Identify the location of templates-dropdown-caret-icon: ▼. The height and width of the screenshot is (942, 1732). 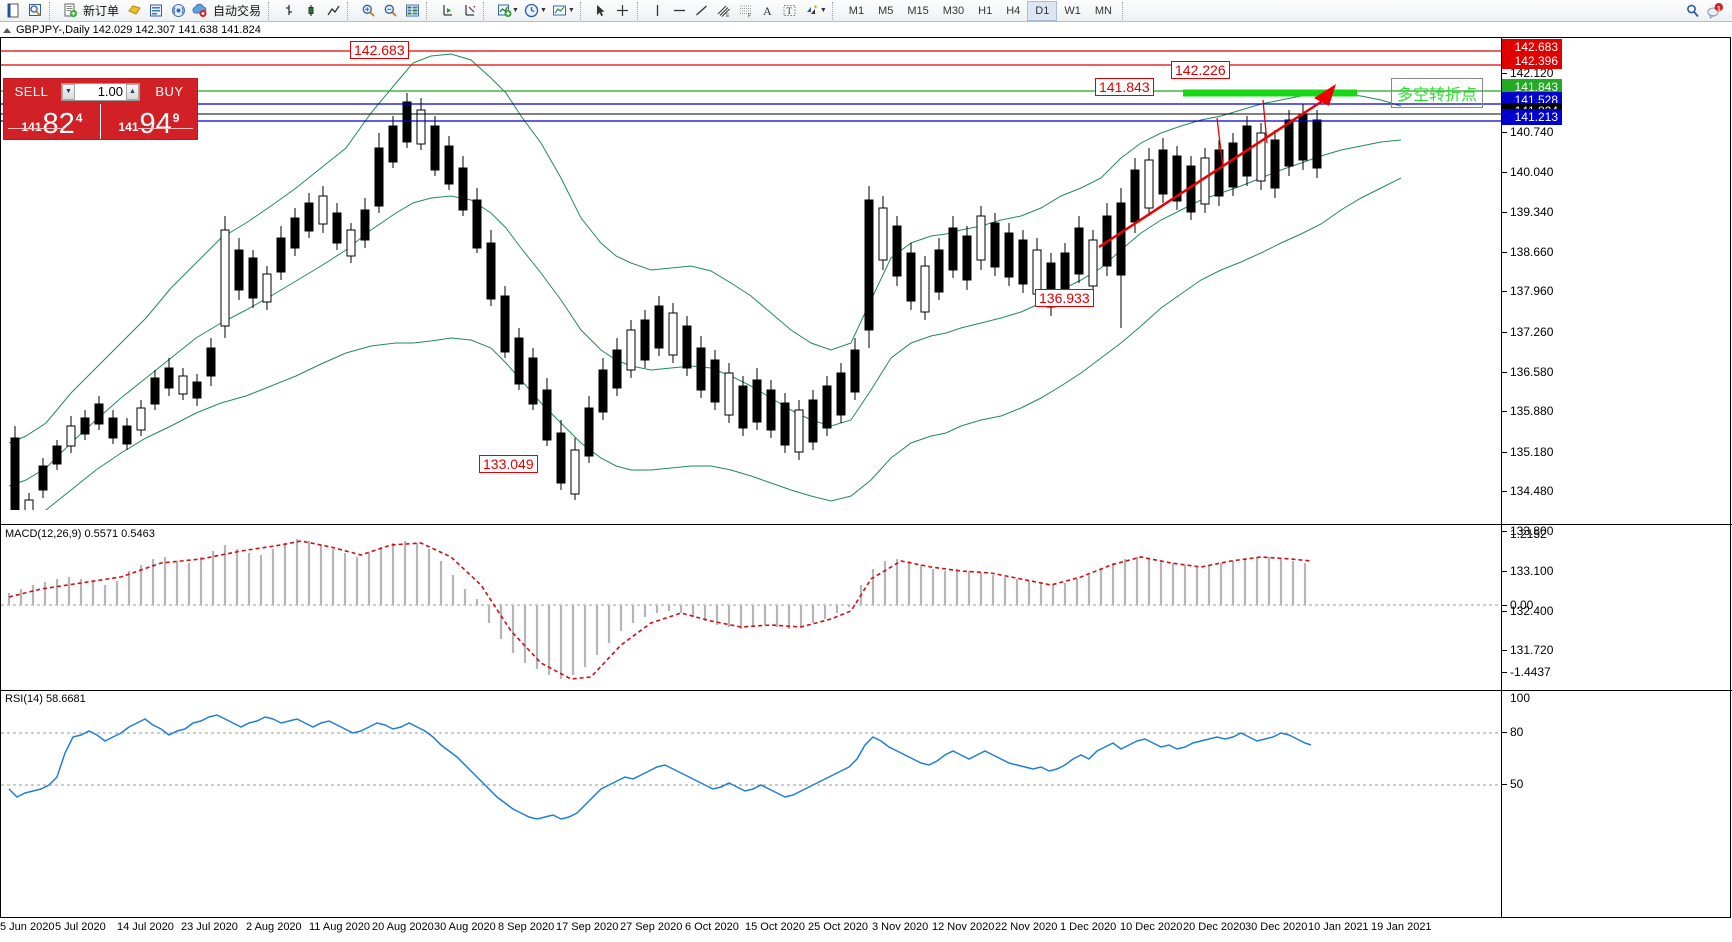
(571, 10).